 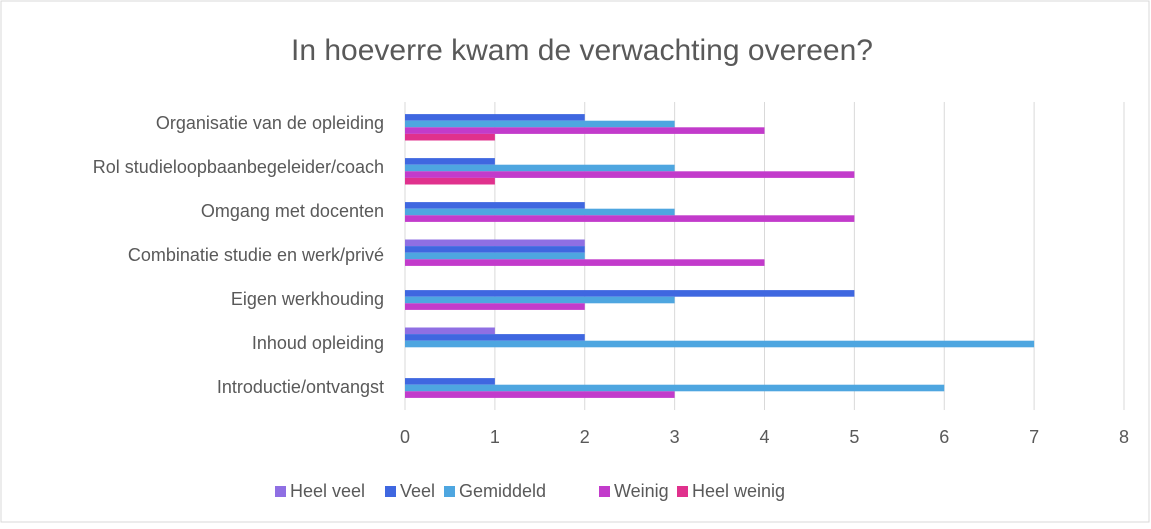 What do you see at coordinates (495, 437) in the screenshot?
I see `x-tick-label: 1` at bounding box center [495, 437].